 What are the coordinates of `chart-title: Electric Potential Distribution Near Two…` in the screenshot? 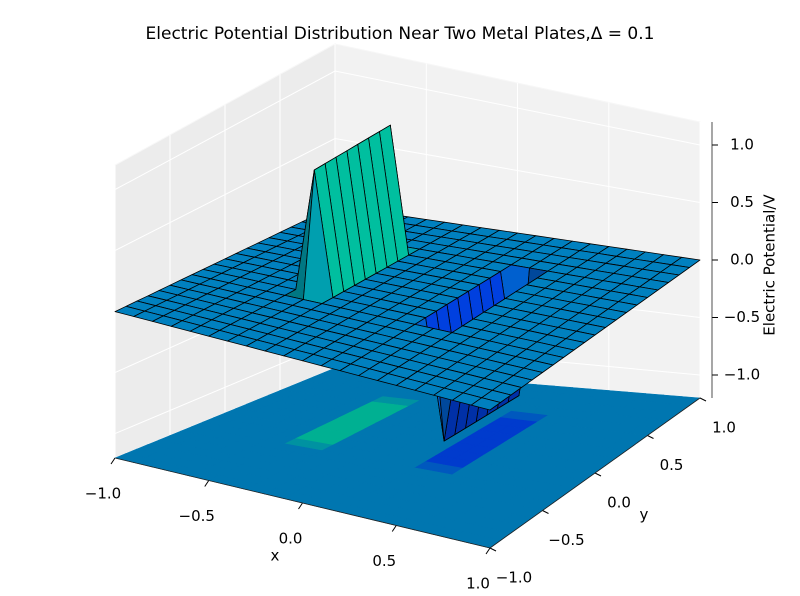 It's located at (400, 34).